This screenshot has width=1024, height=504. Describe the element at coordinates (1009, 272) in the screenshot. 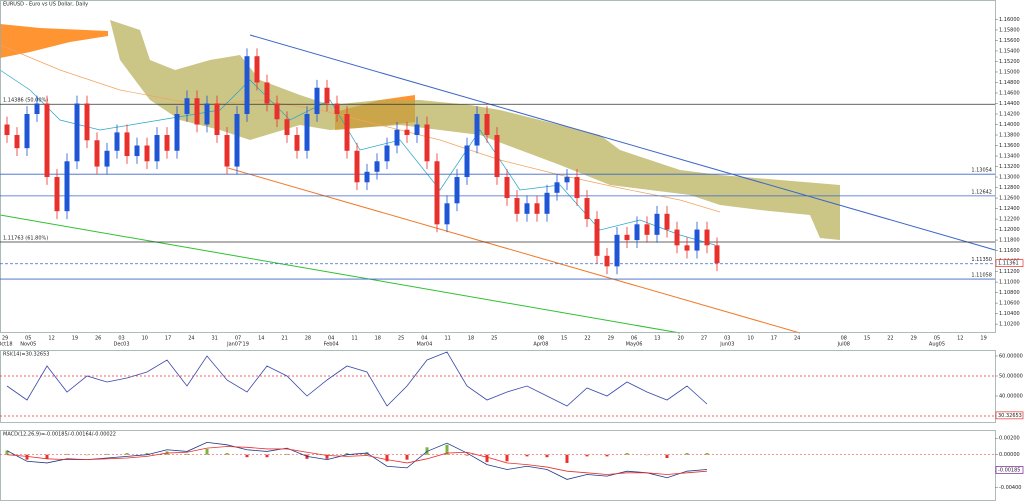

I see `y-tick-label: 1.11200` at that location.